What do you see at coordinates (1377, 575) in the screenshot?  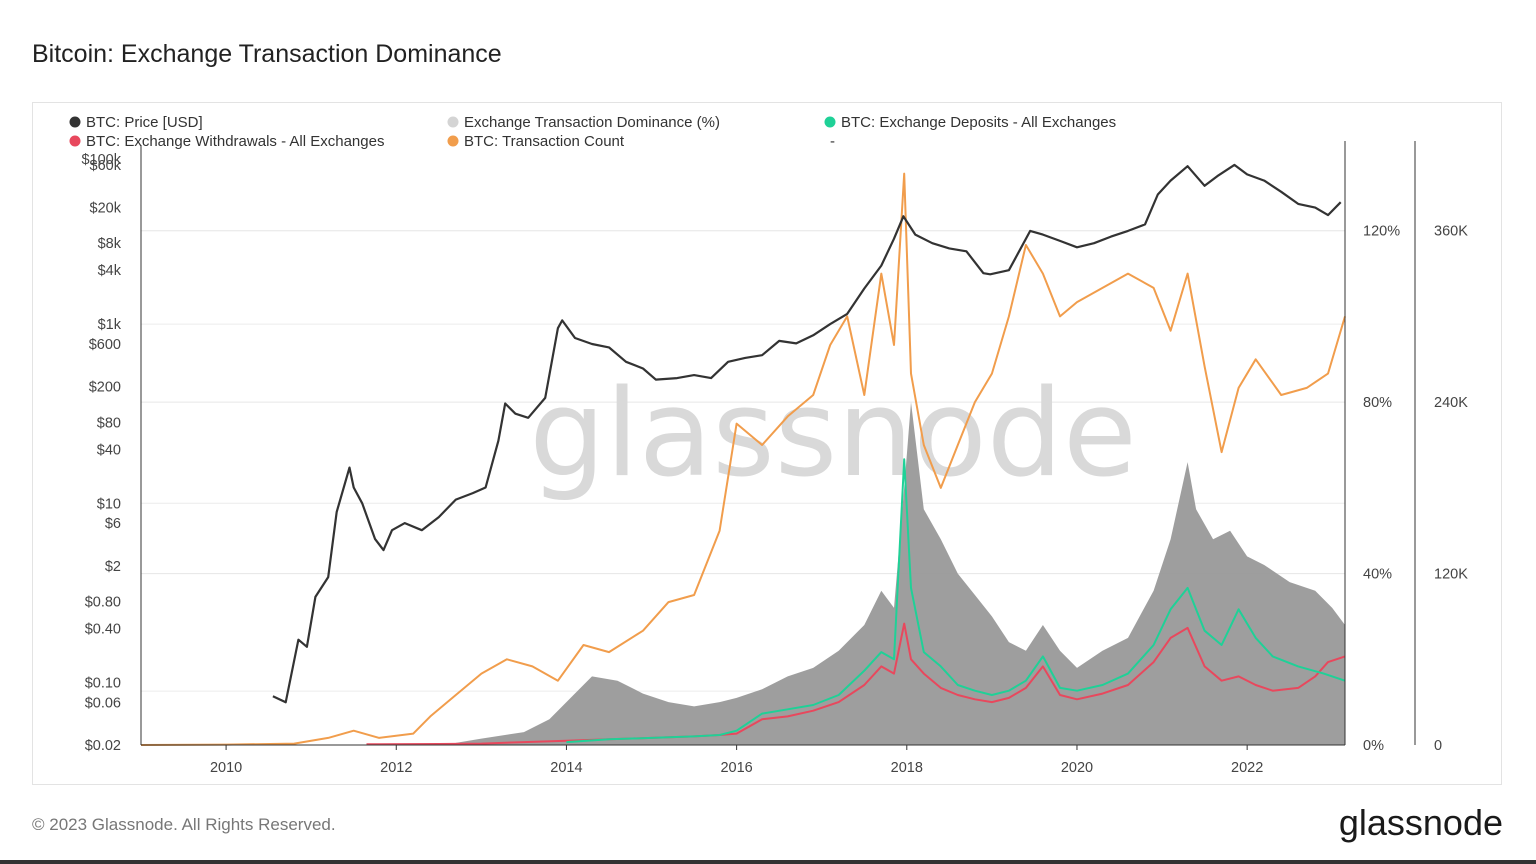 I see `y-right-pct-tick-label: 40%` at bounding box center [1377, 575].